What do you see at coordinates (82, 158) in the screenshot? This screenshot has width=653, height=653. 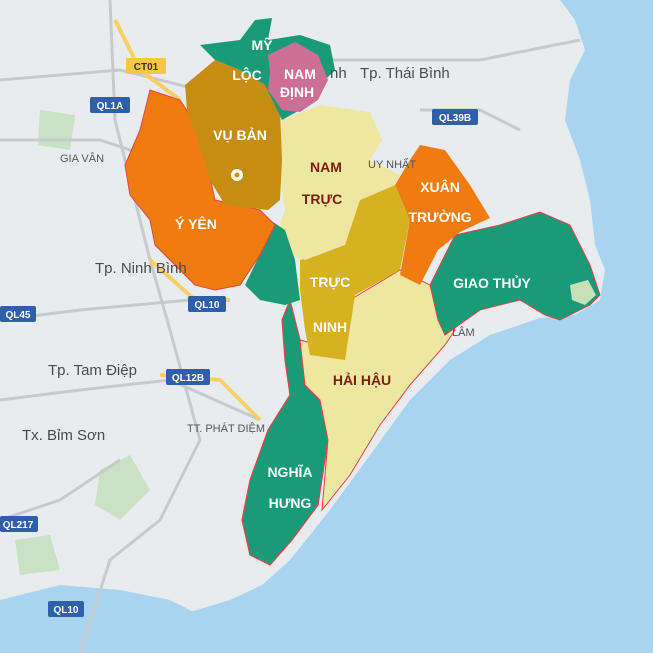 I see `place-gia-van: GIA VÂN` at bounding box center [82, 158].